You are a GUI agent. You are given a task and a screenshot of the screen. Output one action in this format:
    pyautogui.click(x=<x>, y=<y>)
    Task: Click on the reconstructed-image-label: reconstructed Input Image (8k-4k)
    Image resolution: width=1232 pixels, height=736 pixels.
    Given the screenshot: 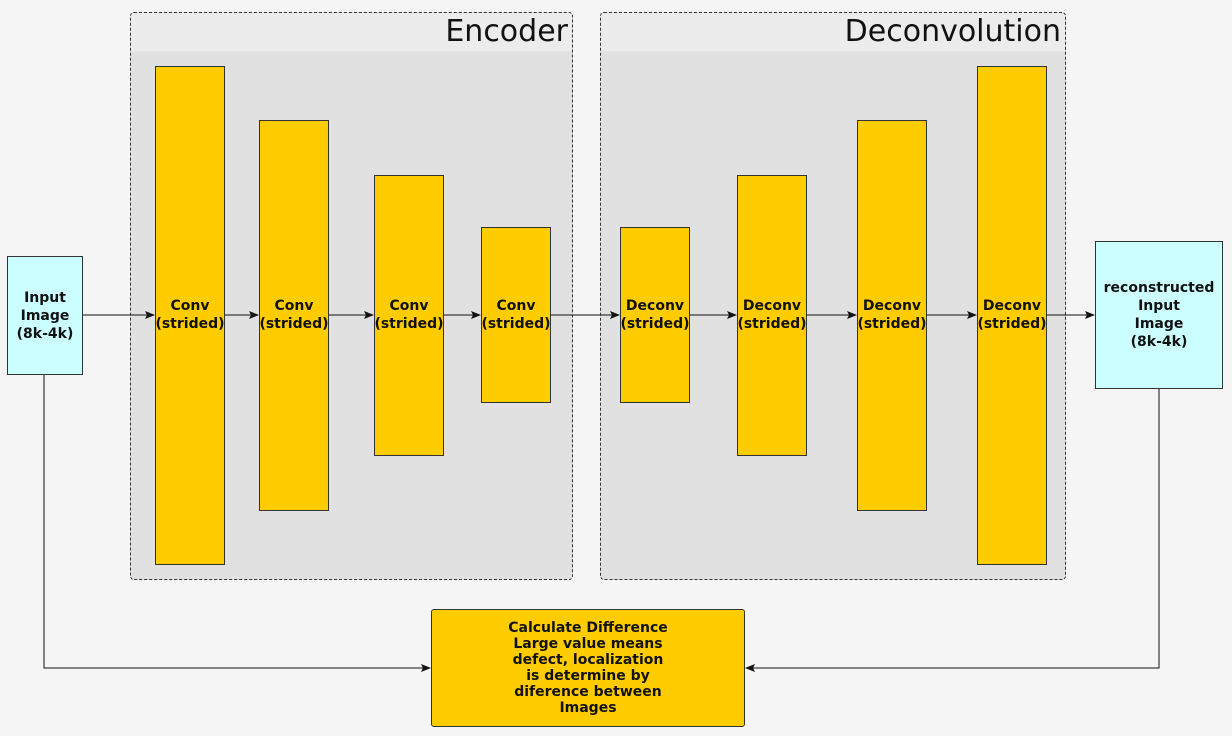 What is the action you would take?
    pyautogui.click(x=1159, y=315)
    